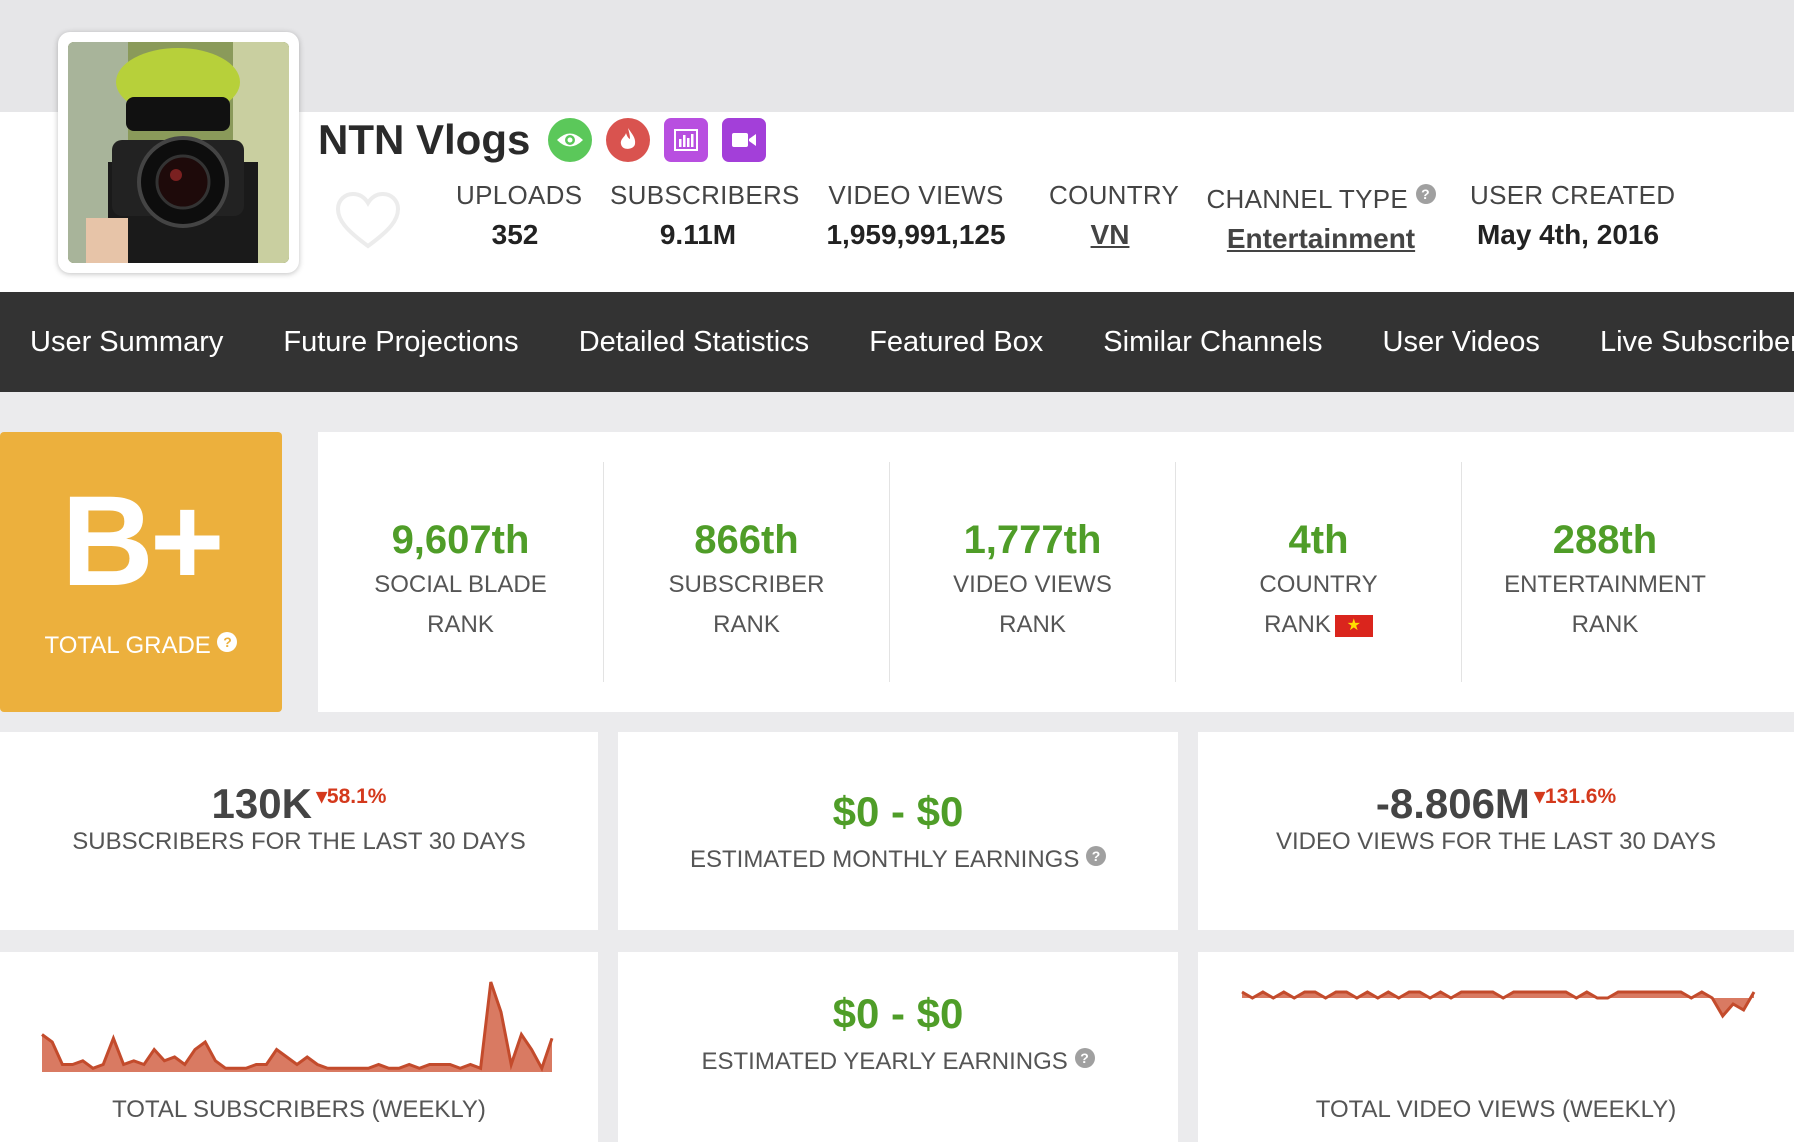  I want to click on rank-label: ENTERTAINMENT, so click(1605, 584).